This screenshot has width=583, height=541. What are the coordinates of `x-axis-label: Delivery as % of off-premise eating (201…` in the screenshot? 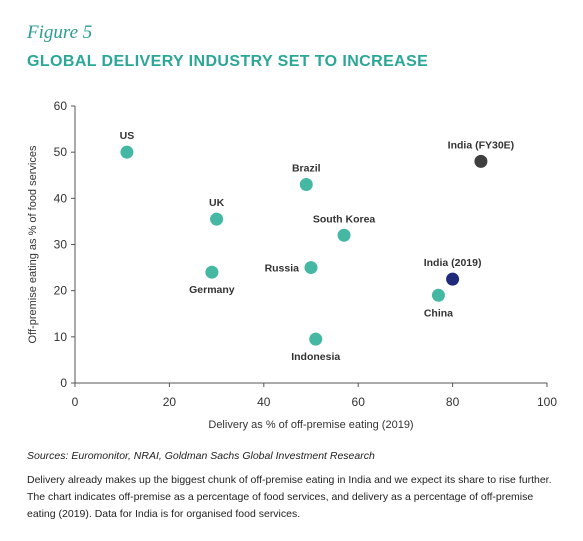 It's located at (310, 425).